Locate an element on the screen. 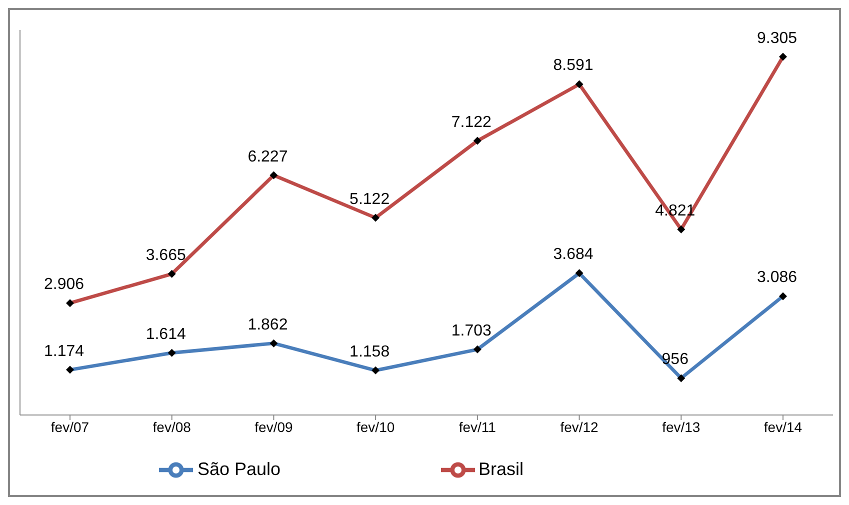 This screenshot has height=505, width=849. data-label: 1.862 is located at coordinates (268, 325).